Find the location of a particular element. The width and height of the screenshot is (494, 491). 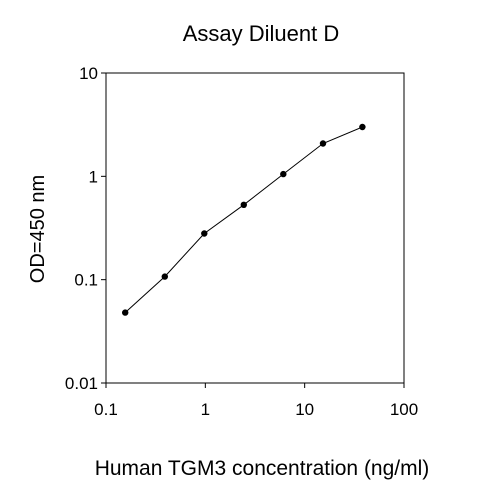

y-axis-ticks: 0.01 0.1 1 10 is located at coordinates (85, 228).